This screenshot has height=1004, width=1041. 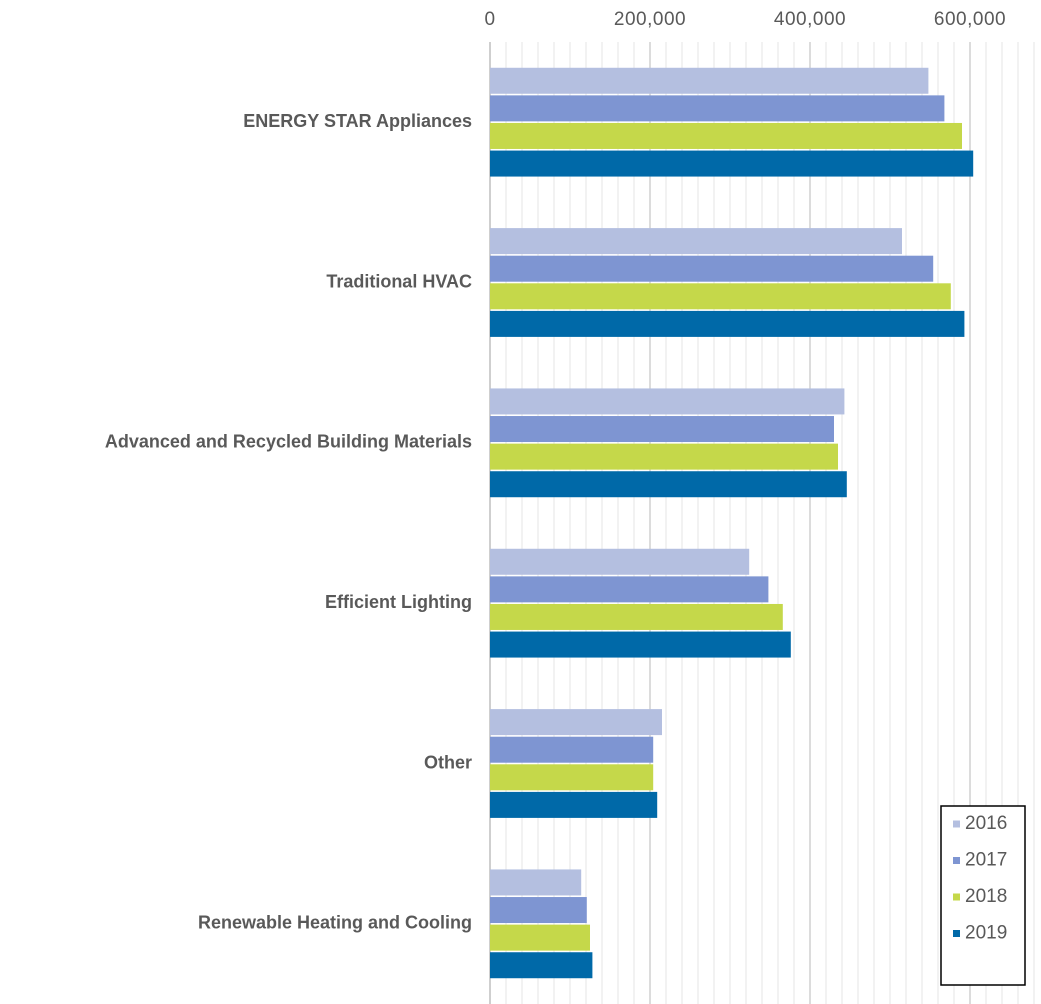 I want to click on legend-label: 2018, so click(x=986, y=896).